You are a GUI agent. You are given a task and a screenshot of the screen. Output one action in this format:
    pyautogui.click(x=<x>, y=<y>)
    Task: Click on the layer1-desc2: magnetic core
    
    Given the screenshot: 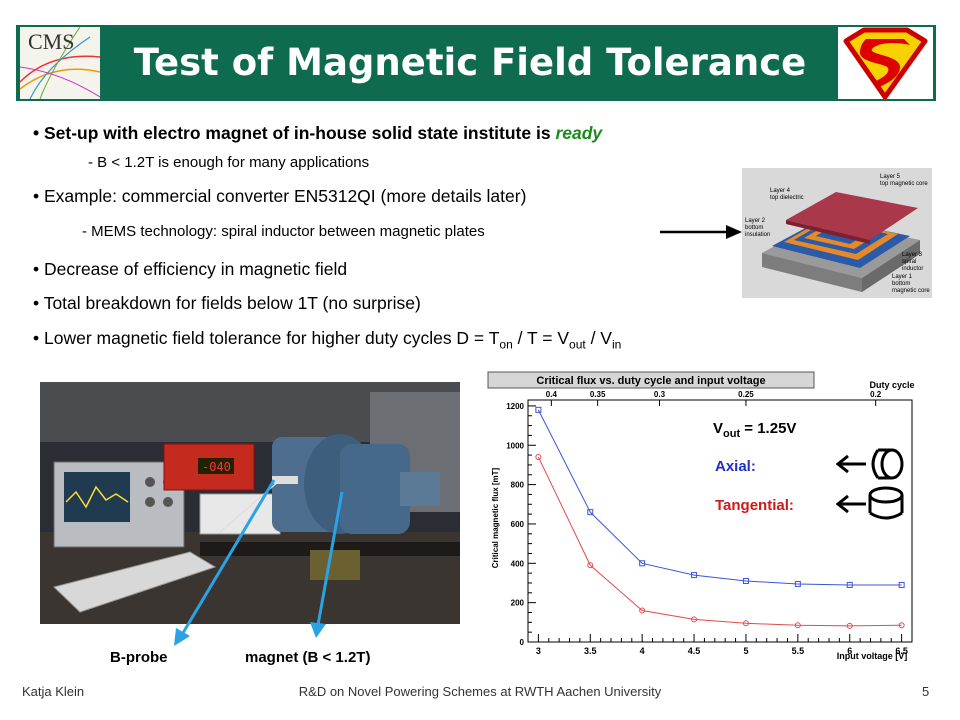 What is the action you would take?
    pyautogui.click(x=911, y=291)
    